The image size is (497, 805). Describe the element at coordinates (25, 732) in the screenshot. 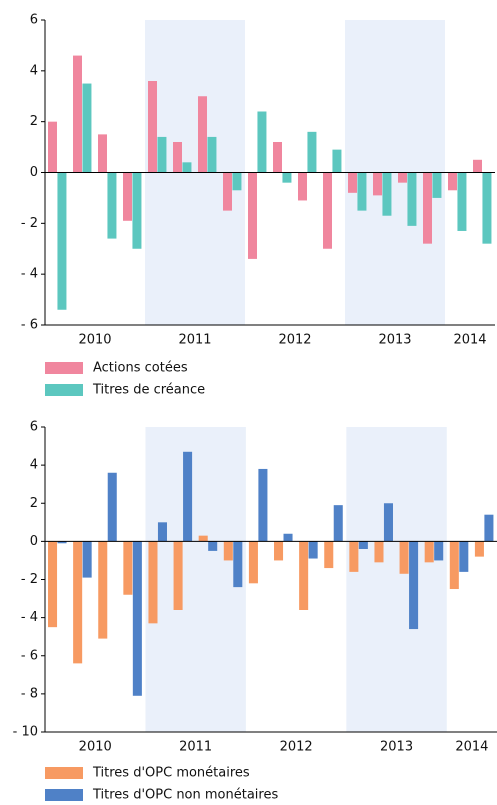

I see `y-tick-label: - 10` at that location.